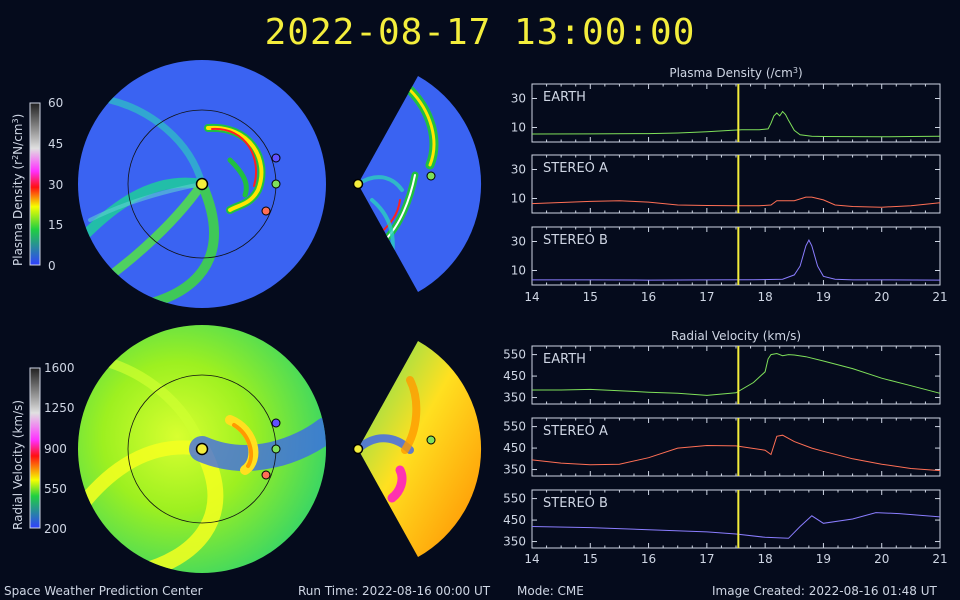 Image resolution: width=960 pixels, height=600 pixels. I want to click on density-colorbar-scale, so click(35, 184).